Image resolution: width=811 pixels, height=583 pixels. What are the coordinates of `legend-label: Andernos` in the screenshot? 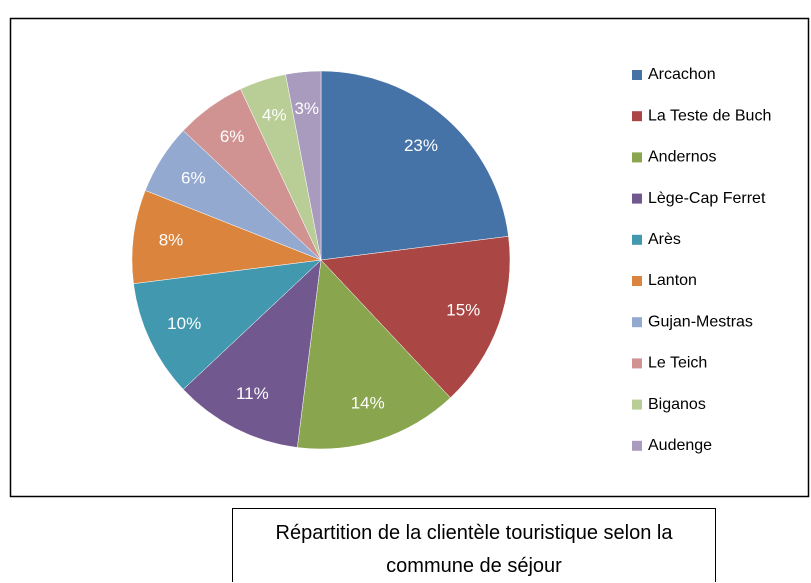 It's located at (682, 157).